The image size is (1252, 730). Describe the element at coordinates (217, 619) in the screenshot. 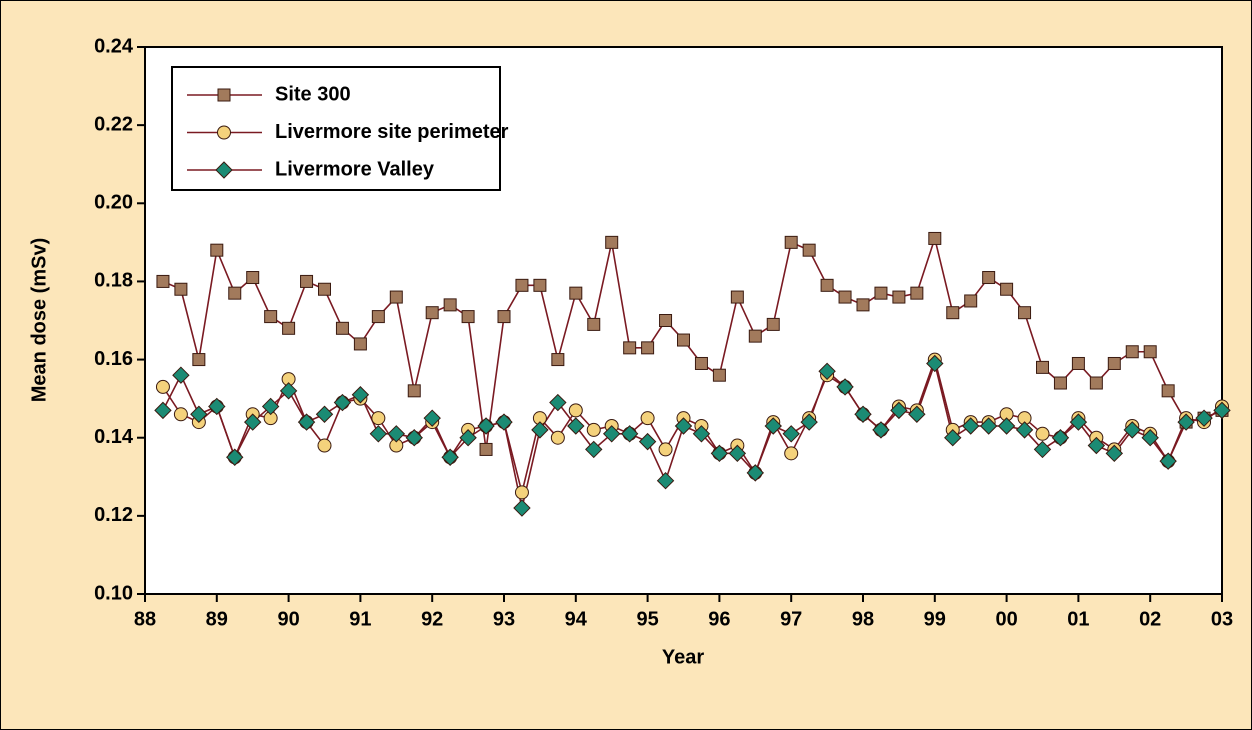

I see `x-tick-label: 89` at that location.